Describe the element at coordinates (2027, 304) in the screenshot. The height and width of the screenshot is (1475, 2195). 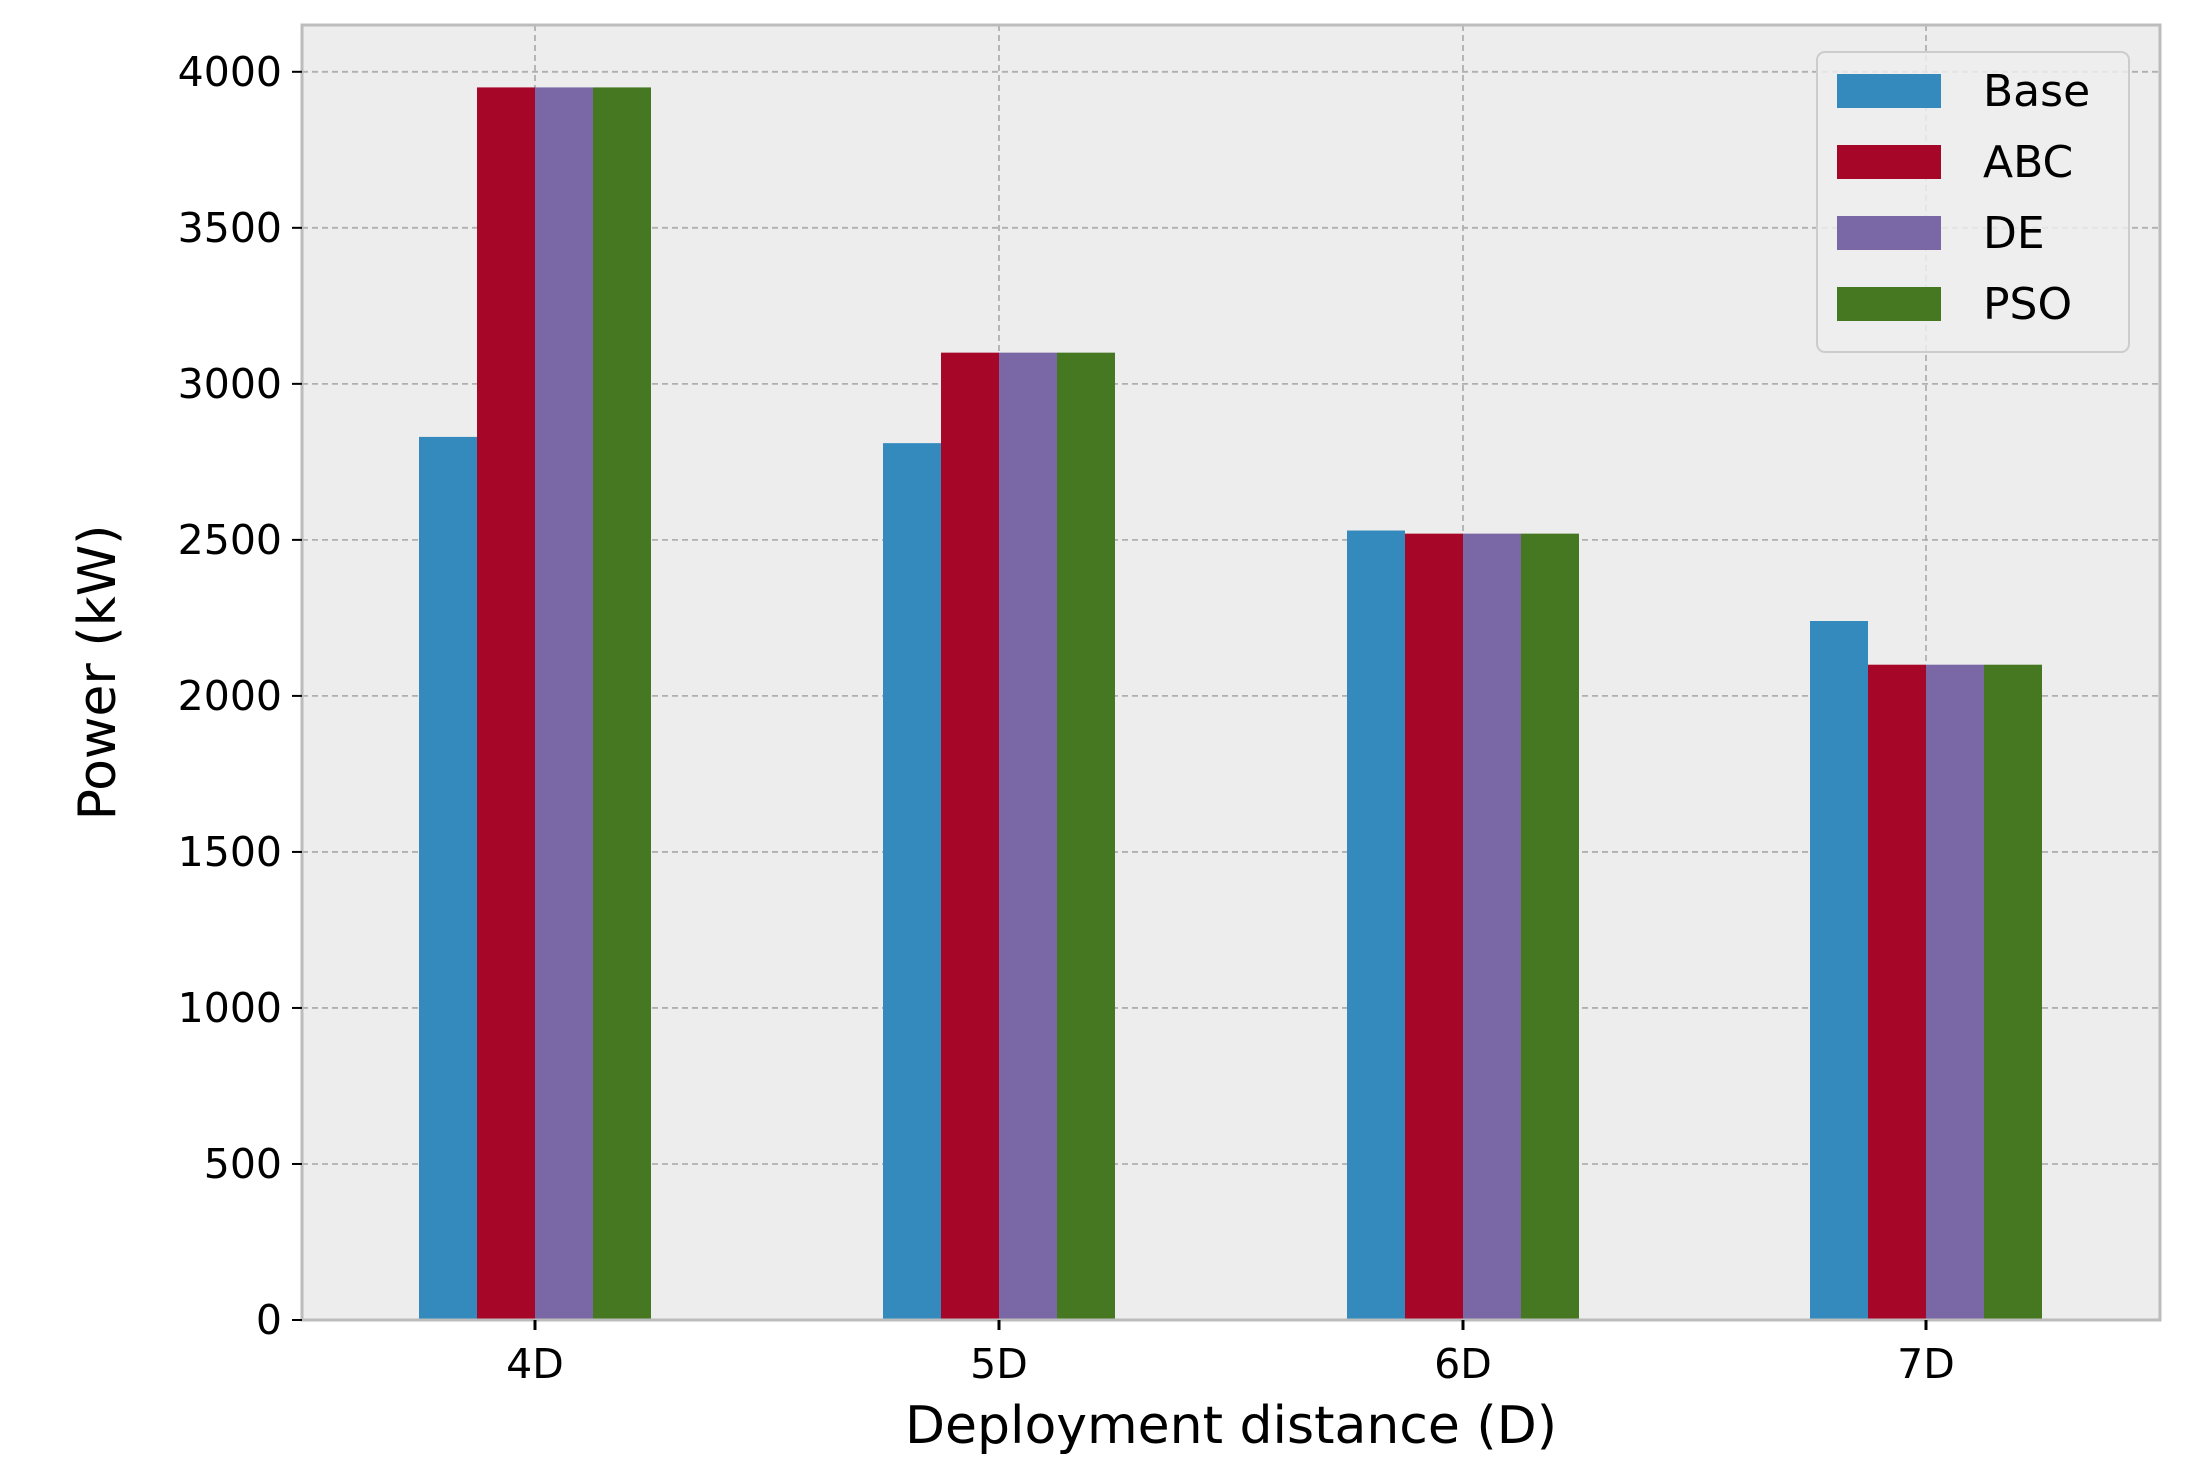
I see `legend-label-pso: PSO` at that location.